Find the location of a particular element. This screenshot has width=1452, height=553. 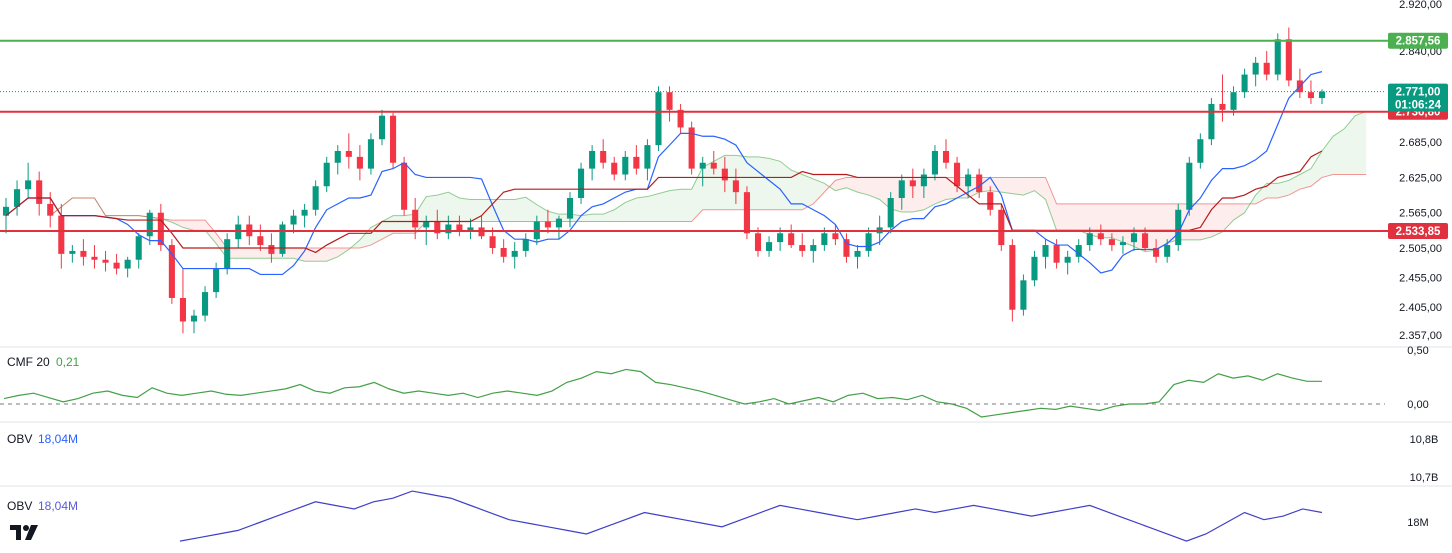

price-tick-label: 2.625,00 is located at coordinates (1420, 178).